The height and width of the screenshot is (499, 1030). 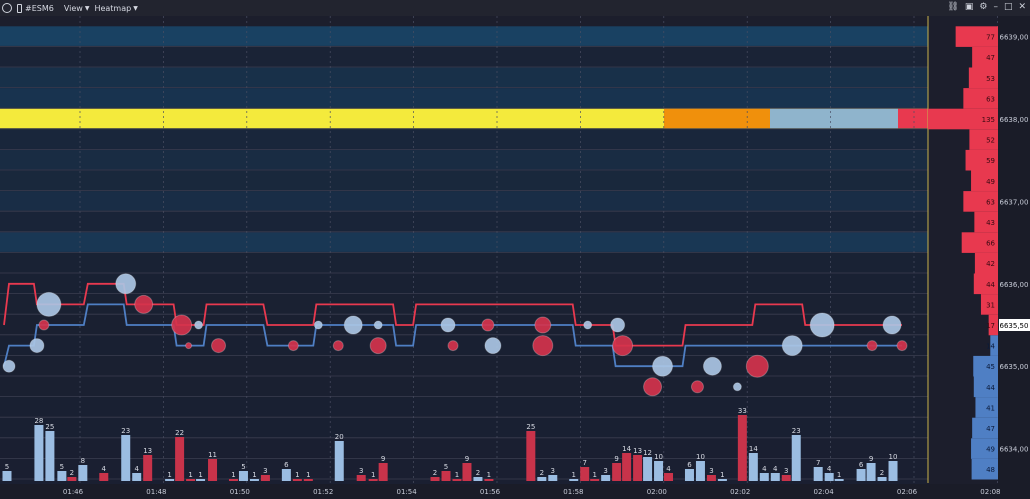 I want to click on current-price-tag, so click(x=1014, y=325).